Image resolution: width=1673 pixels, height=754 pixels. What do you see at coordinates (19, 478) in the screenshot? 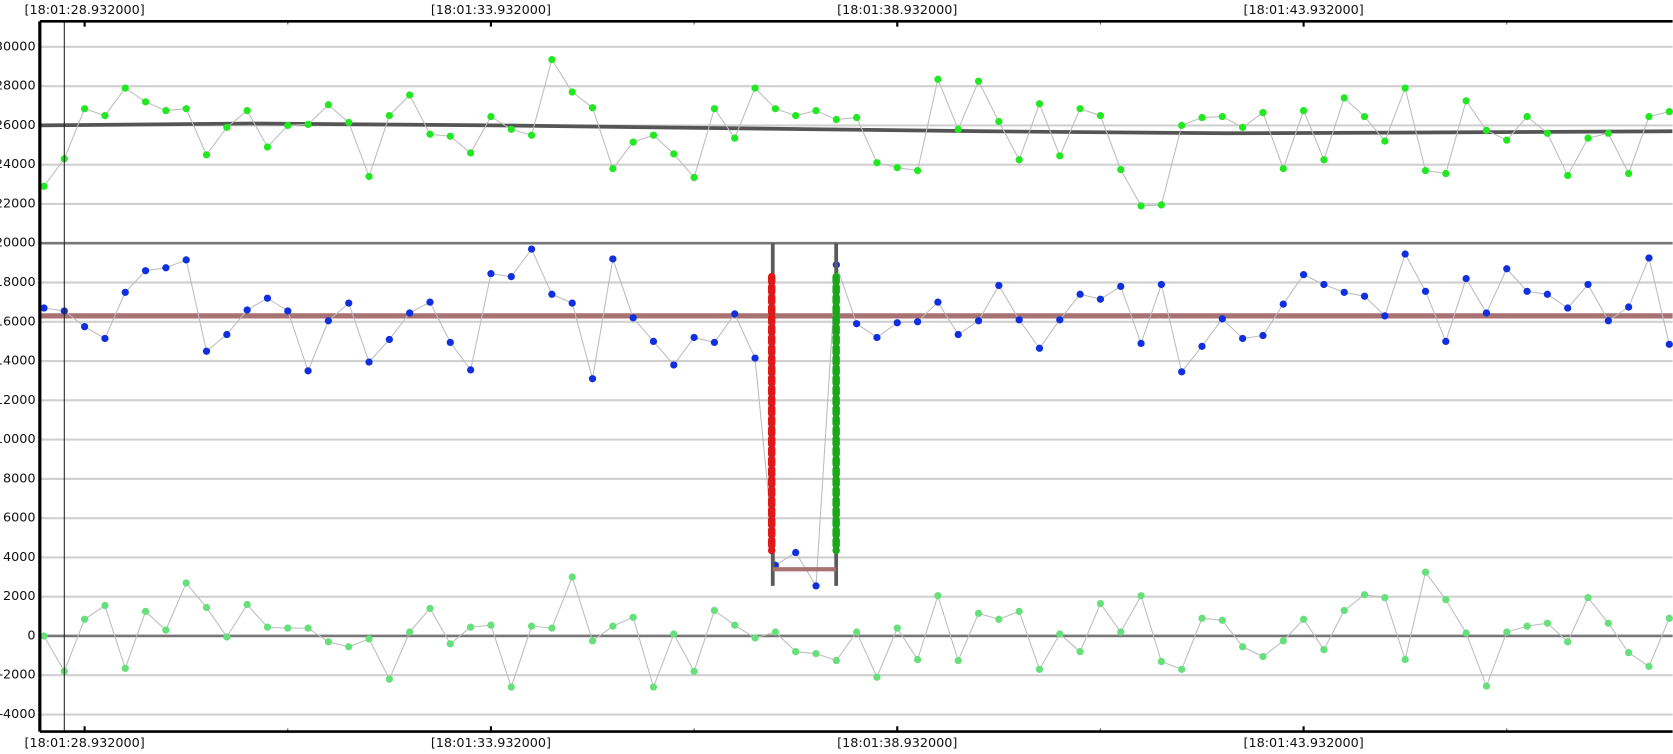
I see `y-tick-label: 8000` at bounding box center [19, 478].